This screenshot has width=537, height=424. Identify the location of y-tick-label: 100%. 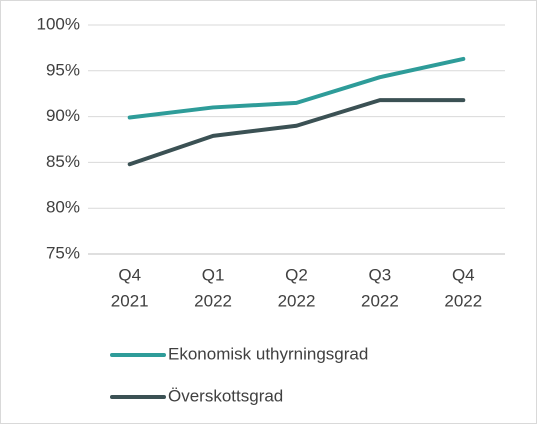
(58, 23).